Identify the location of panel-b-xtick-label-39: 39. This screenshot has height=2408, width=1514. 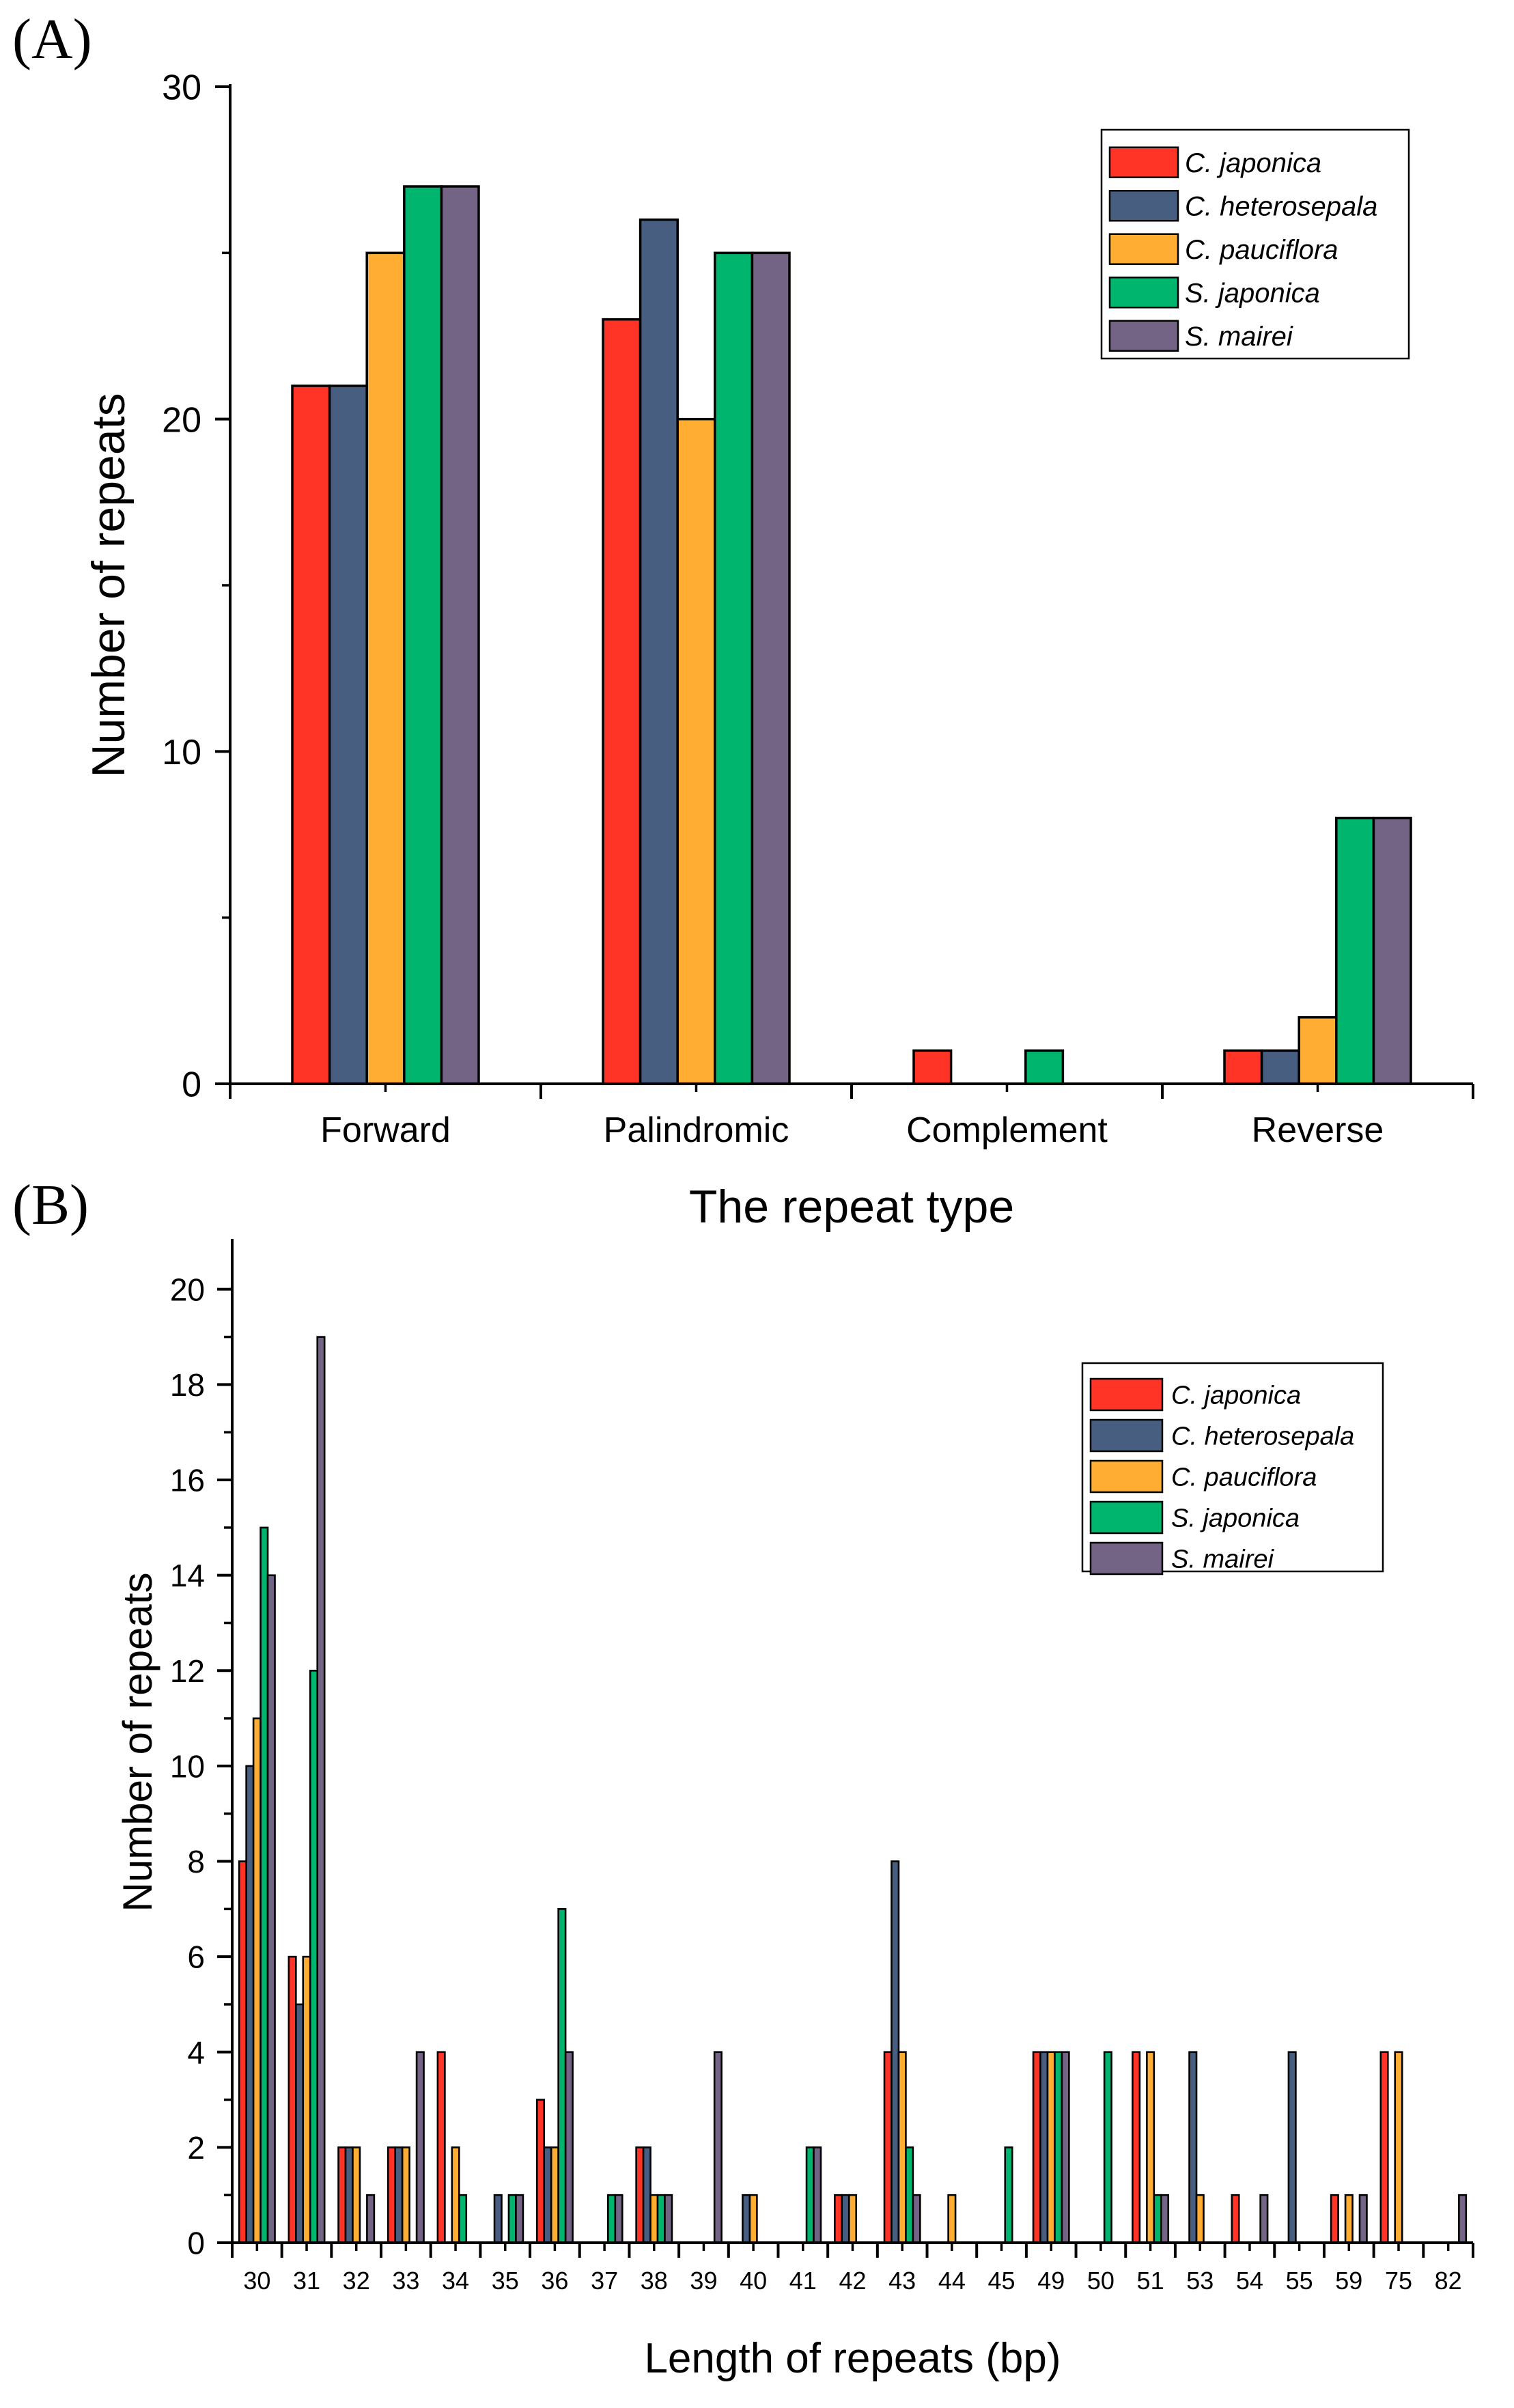
(704, 2281).